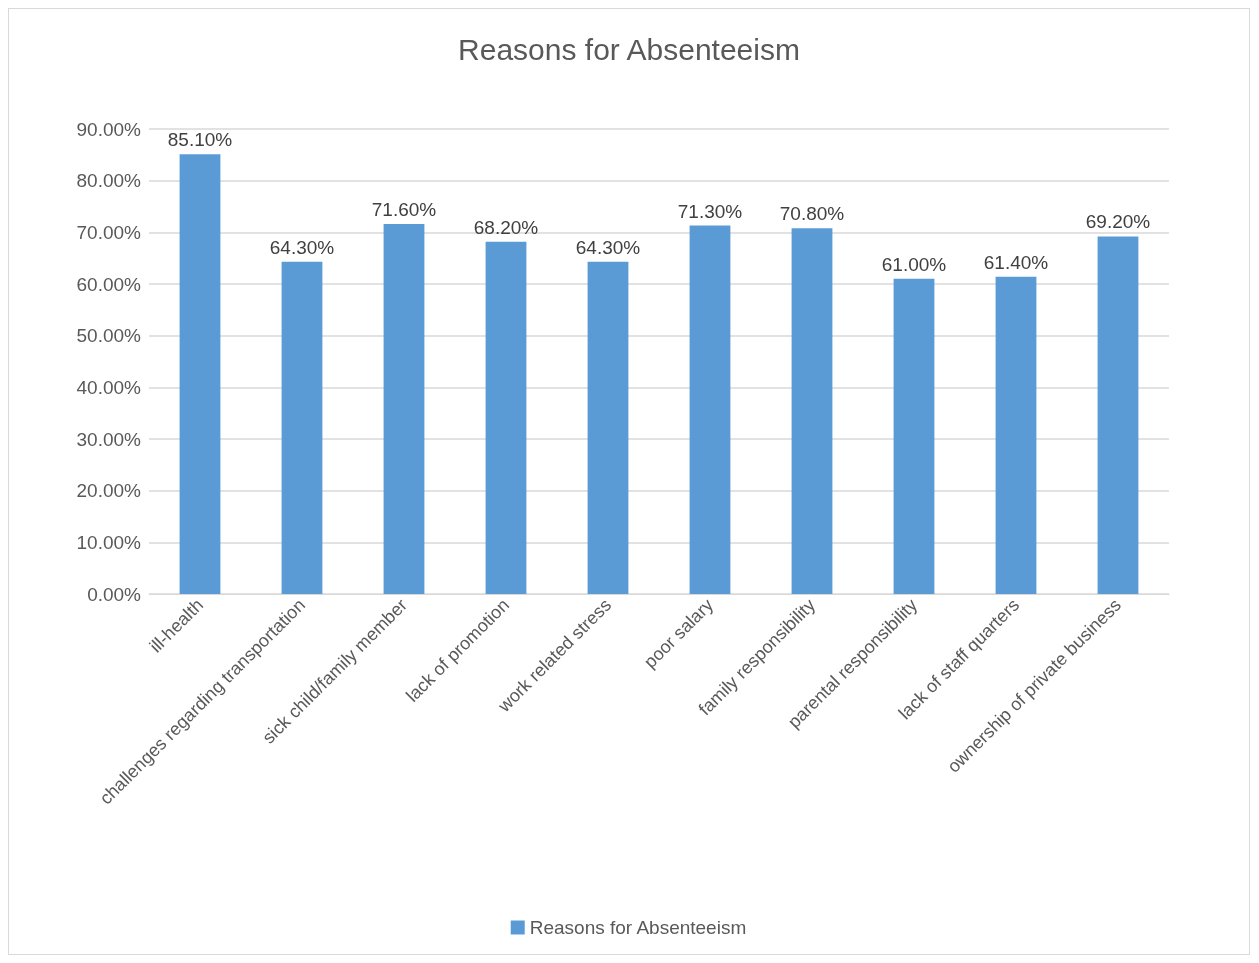  What do you see at coordinates (109, 181) in the screenshot?
I see `y-tick-label: 80.00%` at bounding box center [109, 181].